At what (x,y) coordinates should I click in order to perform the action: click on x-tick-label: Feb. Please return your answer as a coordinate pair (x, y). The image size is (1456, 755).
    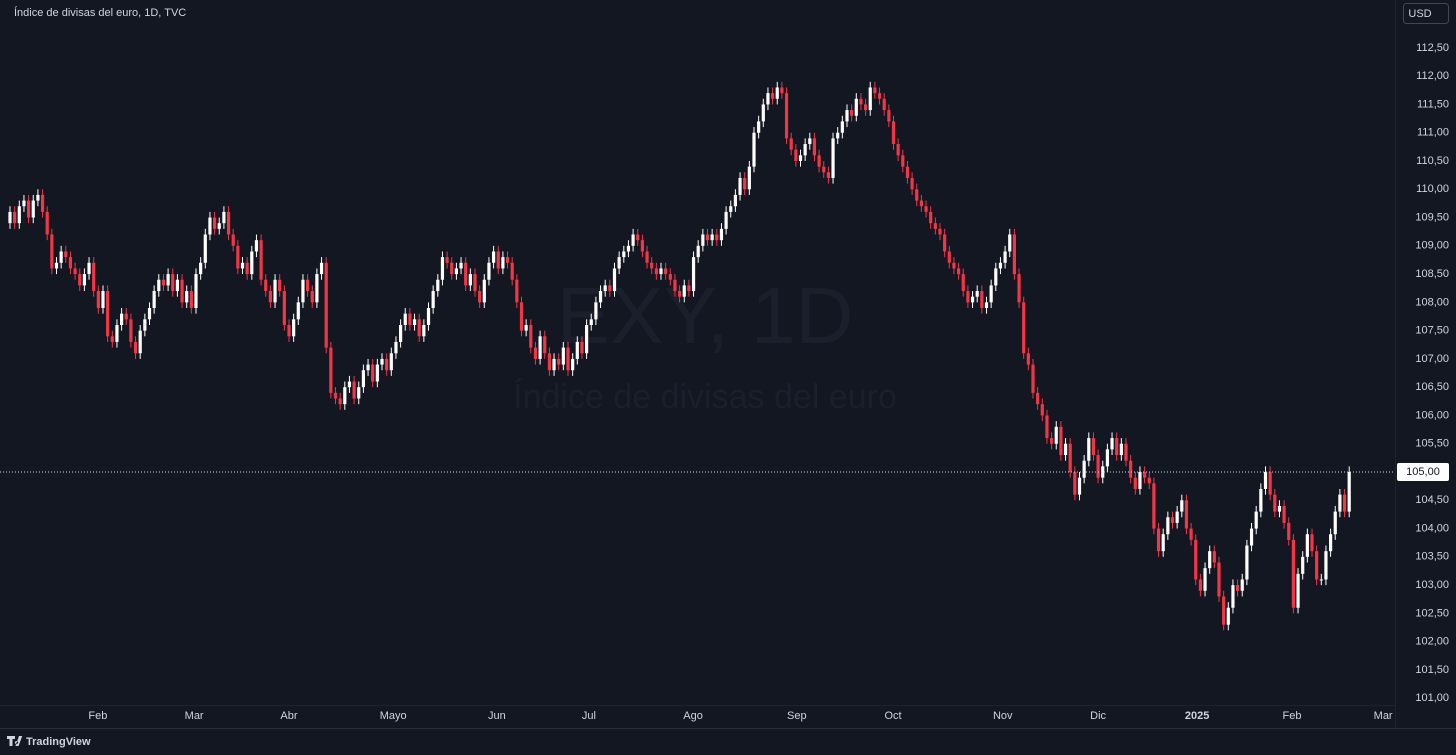
    Looking at the image, I should click on (1292, 716).